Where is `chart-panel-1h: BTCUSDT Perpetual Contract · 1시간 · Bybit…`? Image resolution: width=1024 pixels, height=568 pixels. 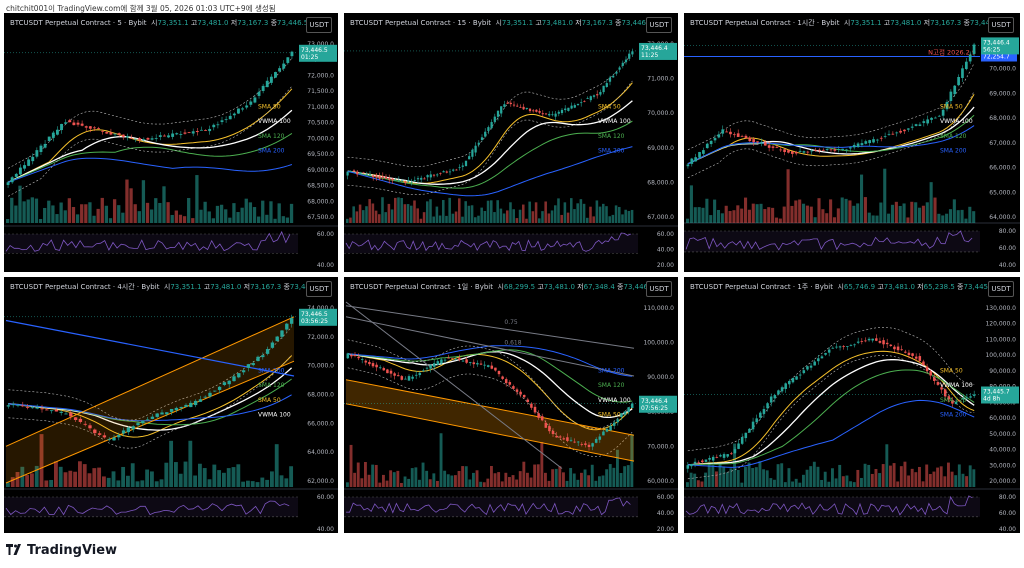
chart-panel-1h: BTCUSDT Perpetual Contract · 1시간 · Bybit… is located at coordinates (852, 142).